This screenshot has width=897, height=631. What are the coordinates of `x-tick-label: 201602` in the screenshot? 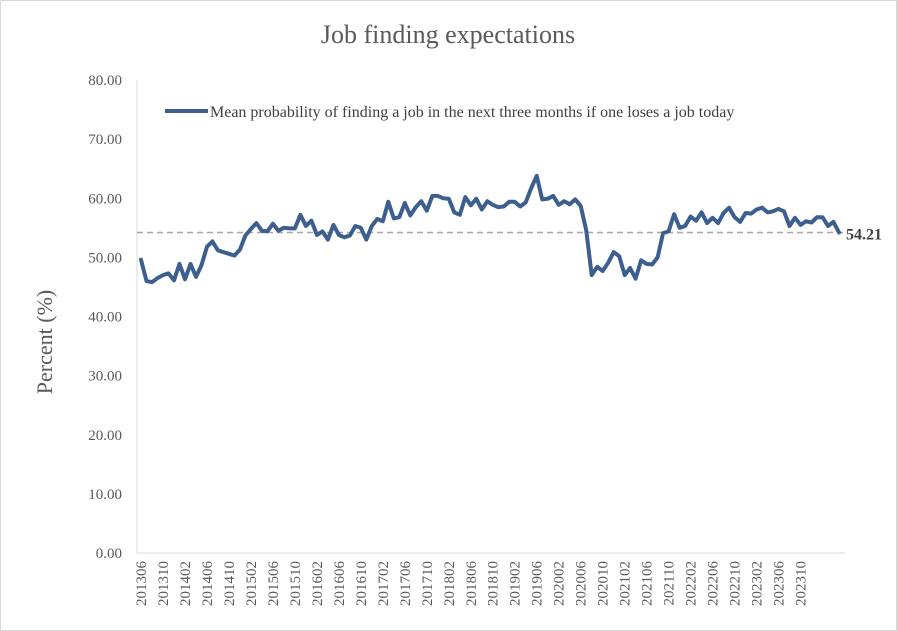 It's located at (318, 583).